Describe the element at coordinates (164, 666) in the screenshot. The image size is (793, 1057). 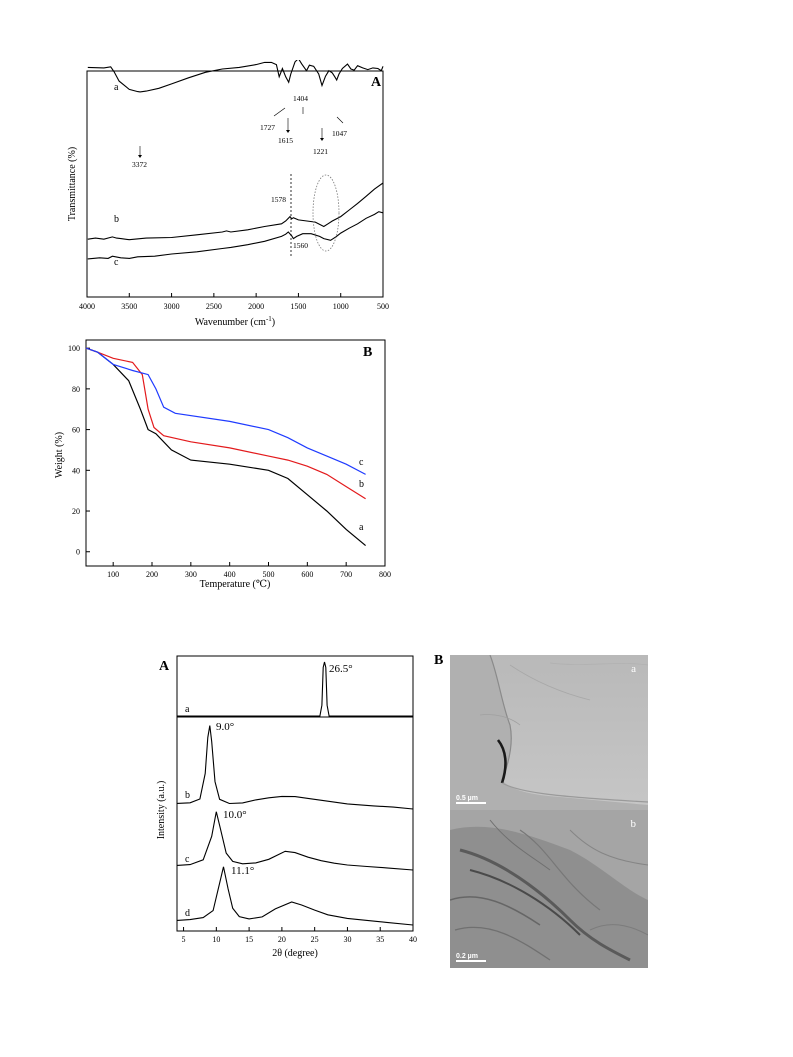
I see `xrd-panel-label: A` at that location.